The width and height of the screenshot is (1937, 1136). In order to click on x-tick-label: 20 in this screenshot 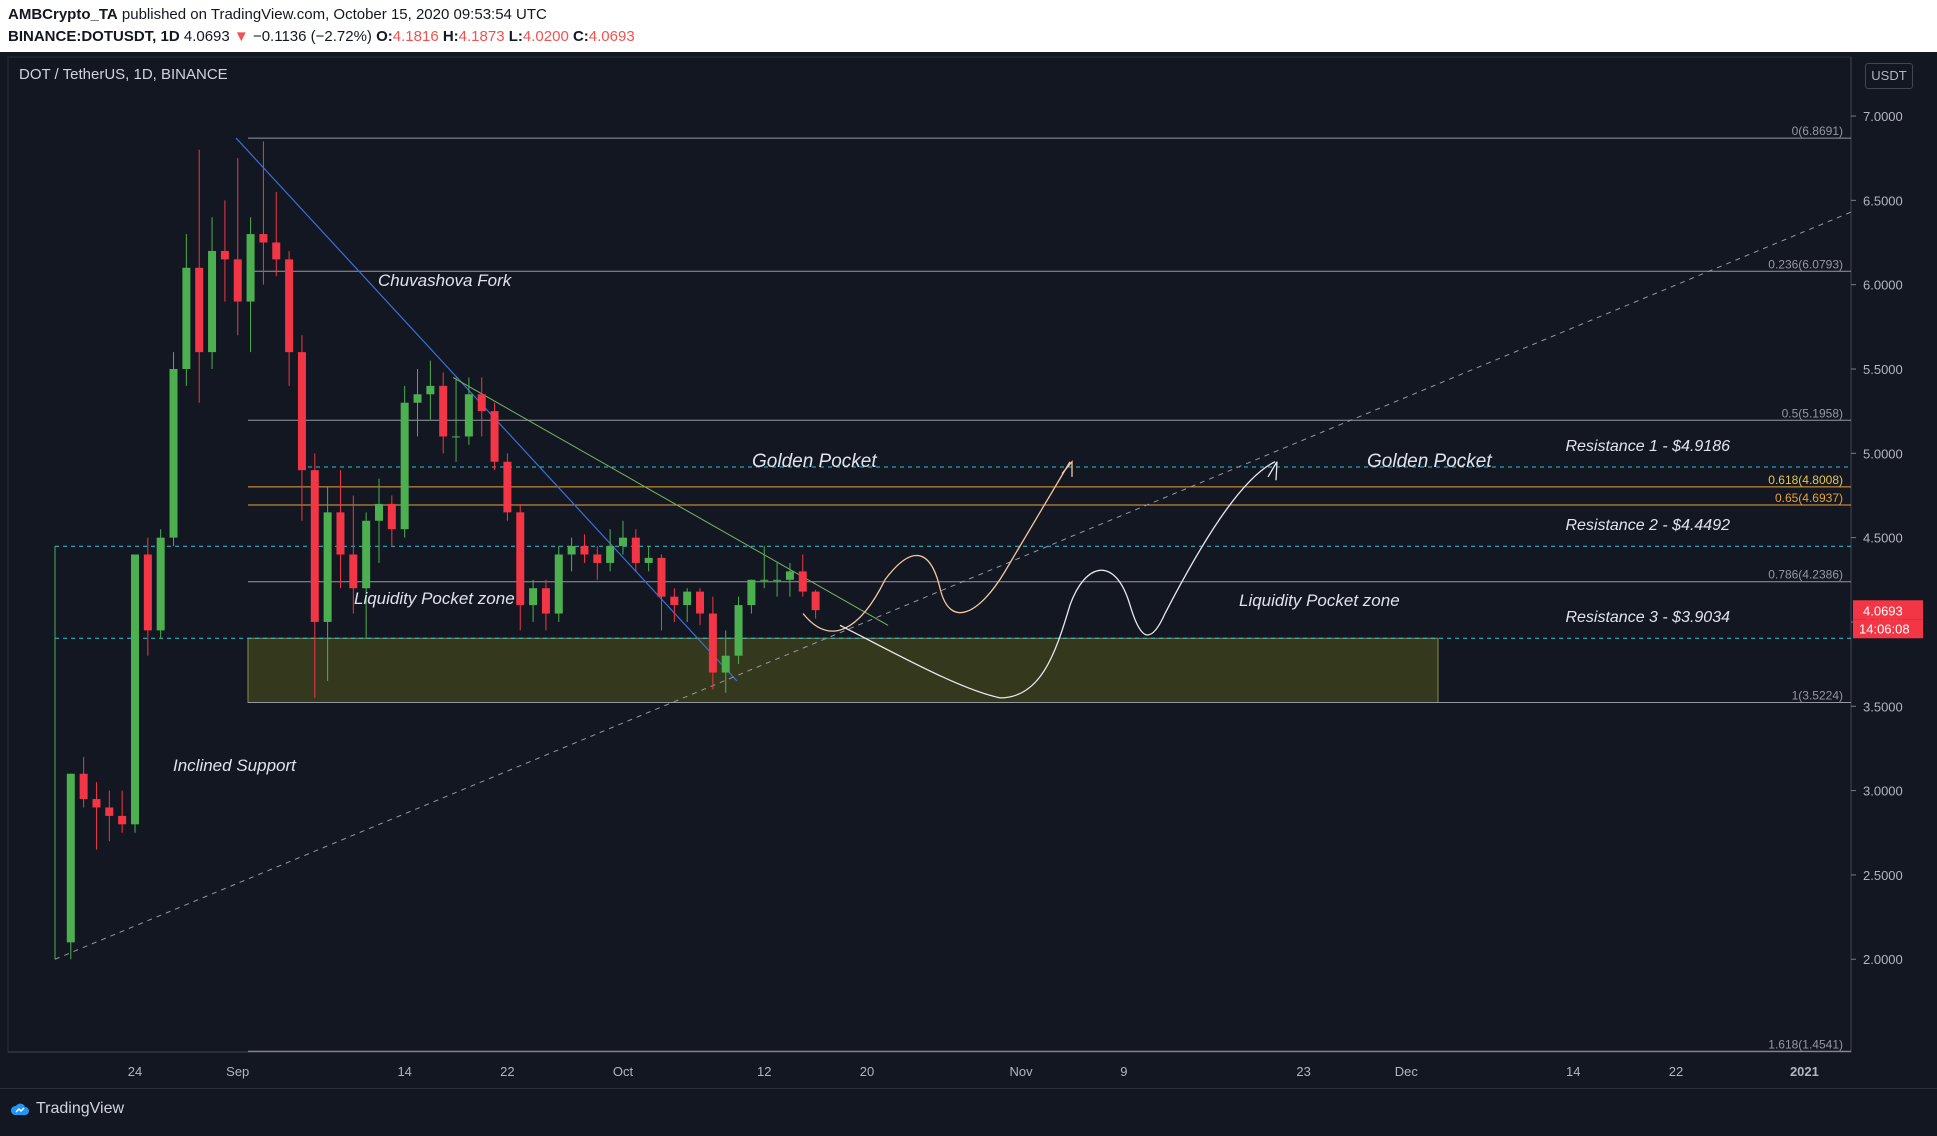, I will do `click(867, 1071)`.